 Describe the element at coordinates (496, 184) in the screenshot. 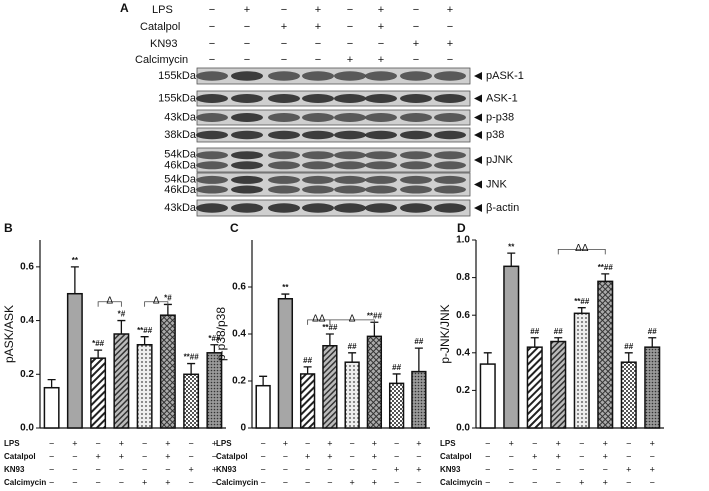

I see `blot-protein: JNK` at that location.